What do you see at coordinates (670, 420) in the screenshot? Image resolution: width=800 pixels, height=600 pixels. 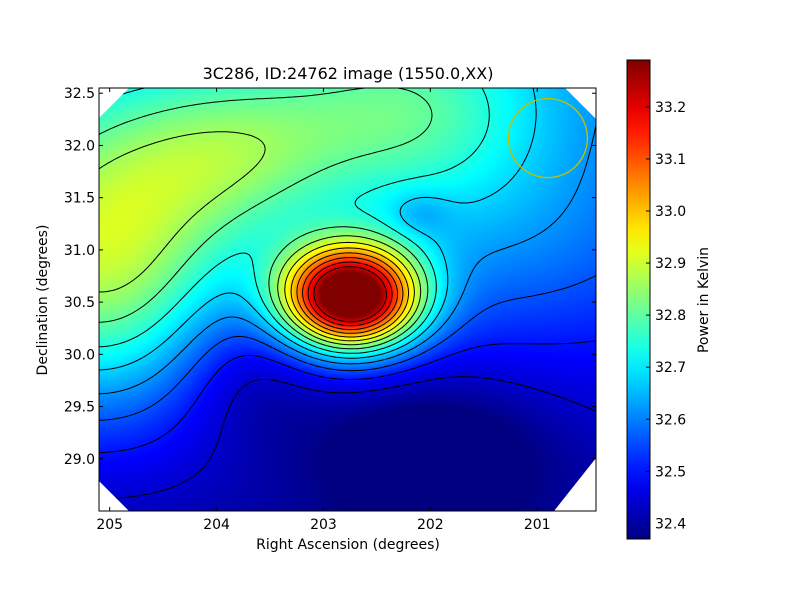 I see `colorbar-tick-label: 32.6` at bounding box center [670, 420].